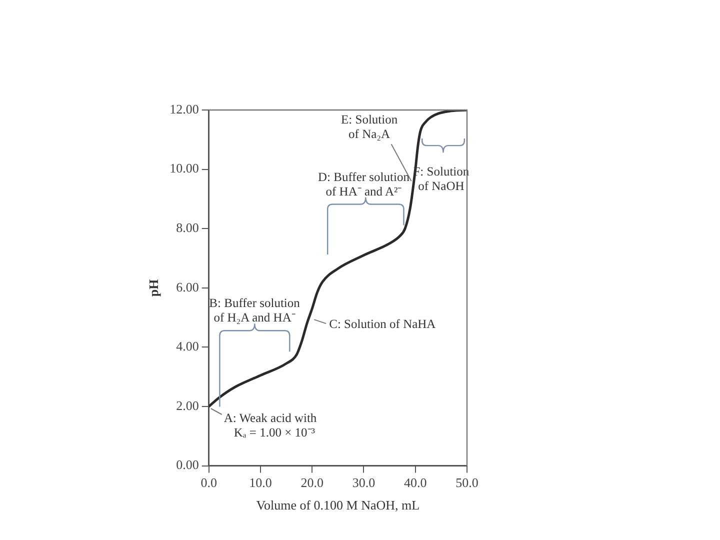  I want to click on x-tick-label: 50.0, so click(467, 482).